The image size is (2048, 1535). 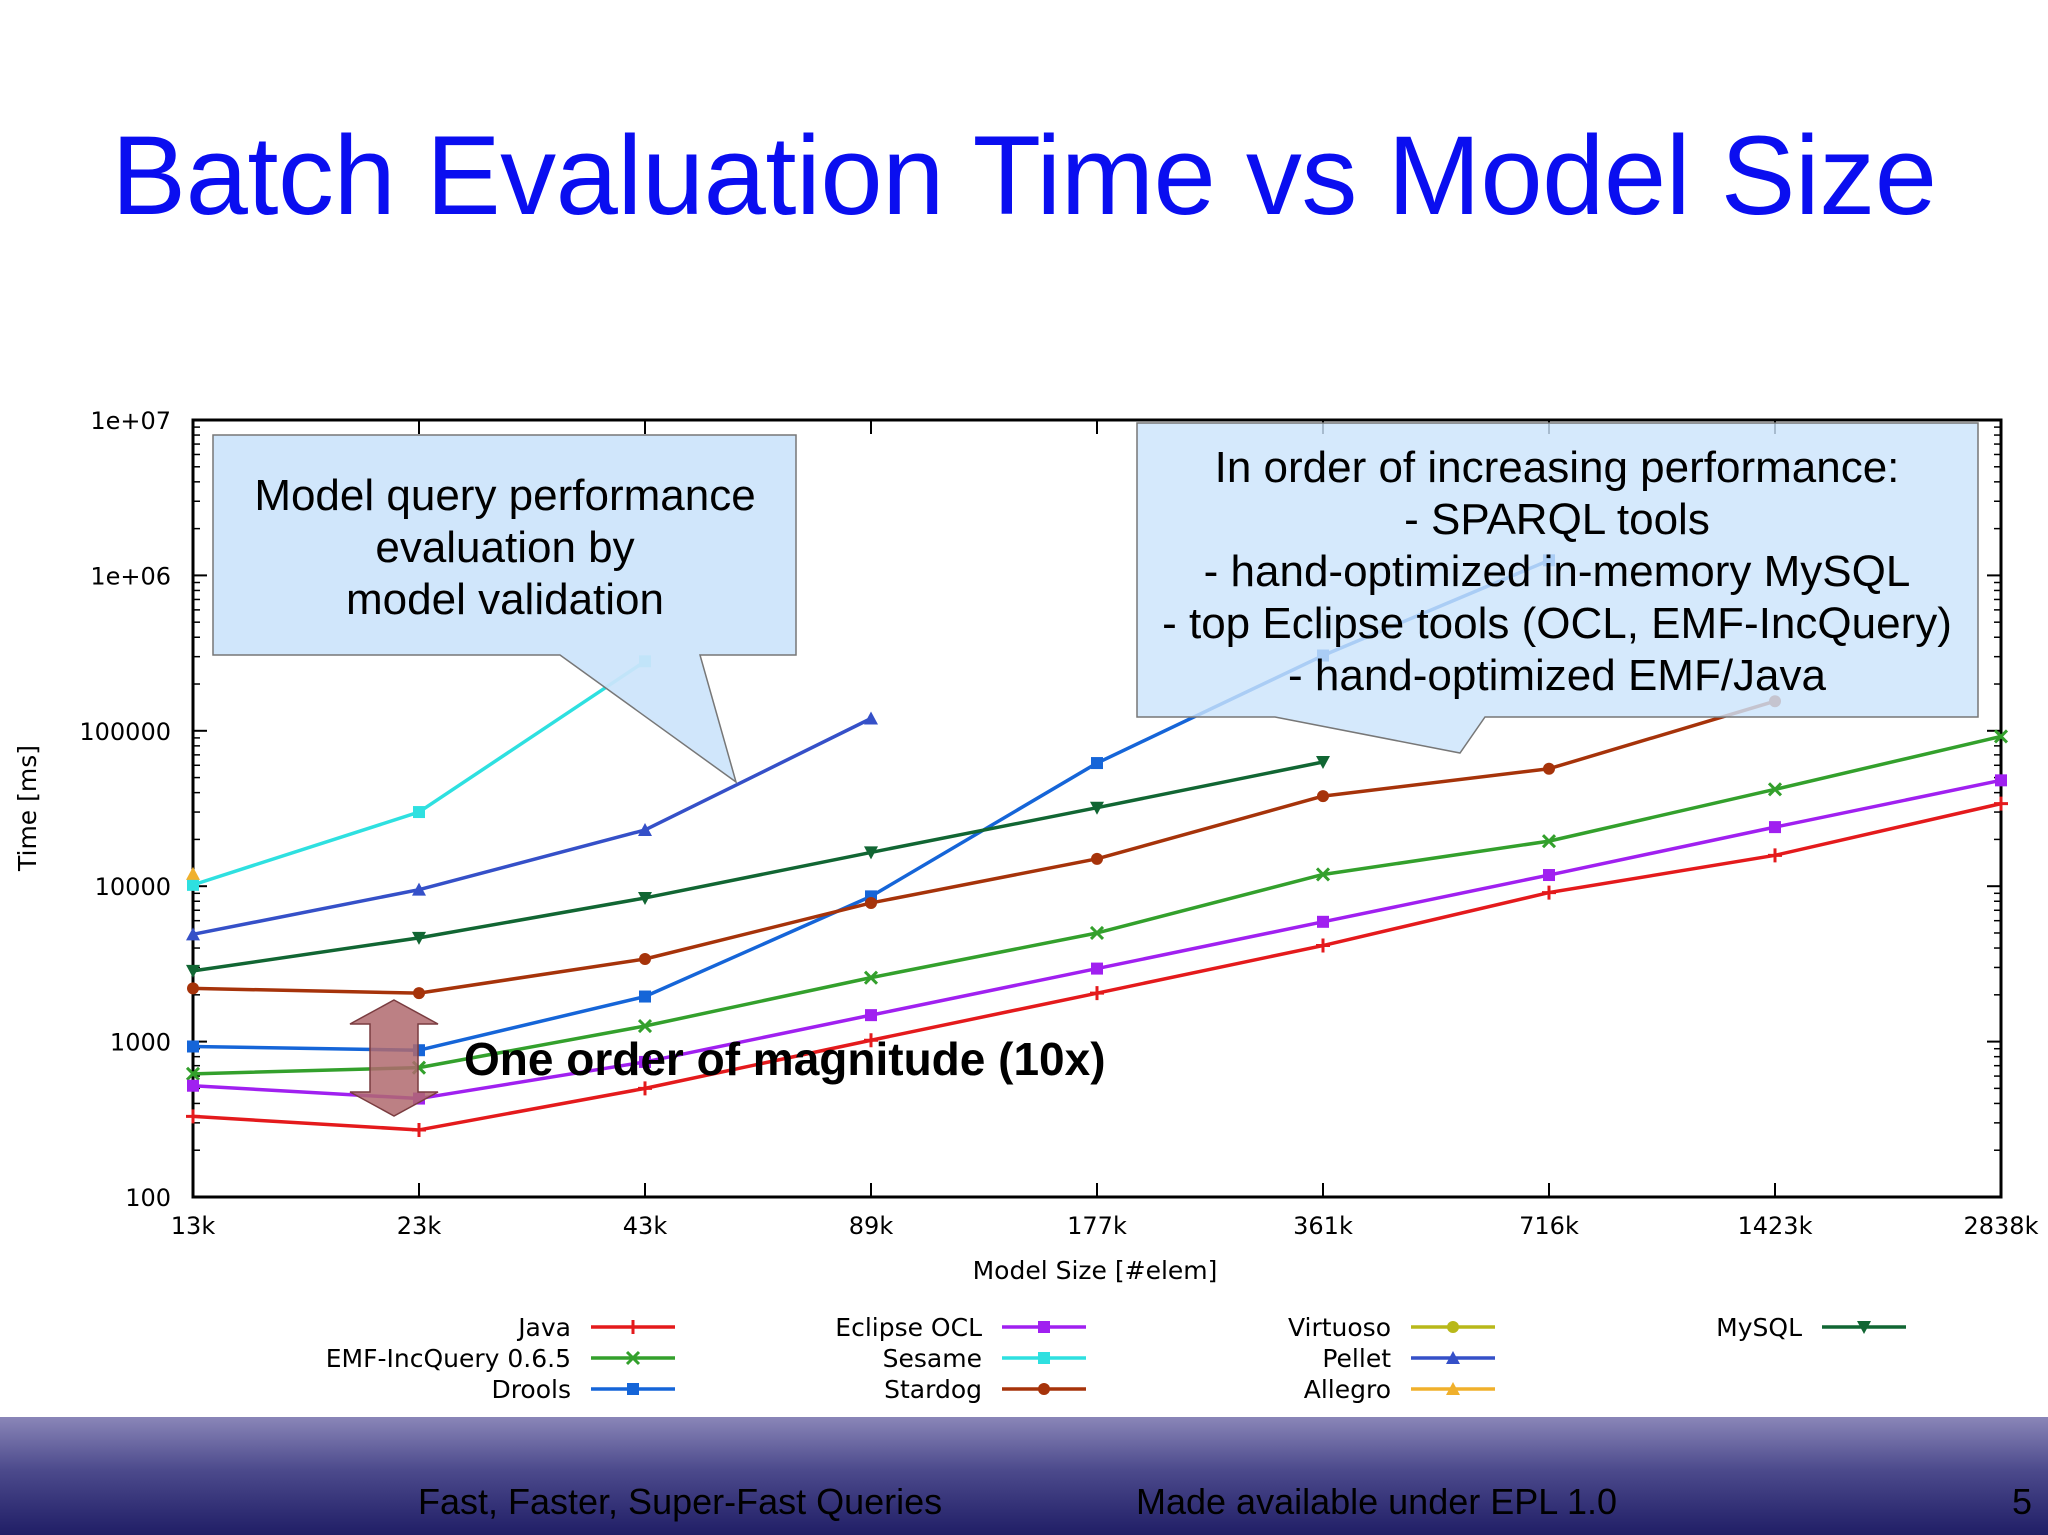 I want to click on x-tick-label: 13k, so click(x=193, y=1226).